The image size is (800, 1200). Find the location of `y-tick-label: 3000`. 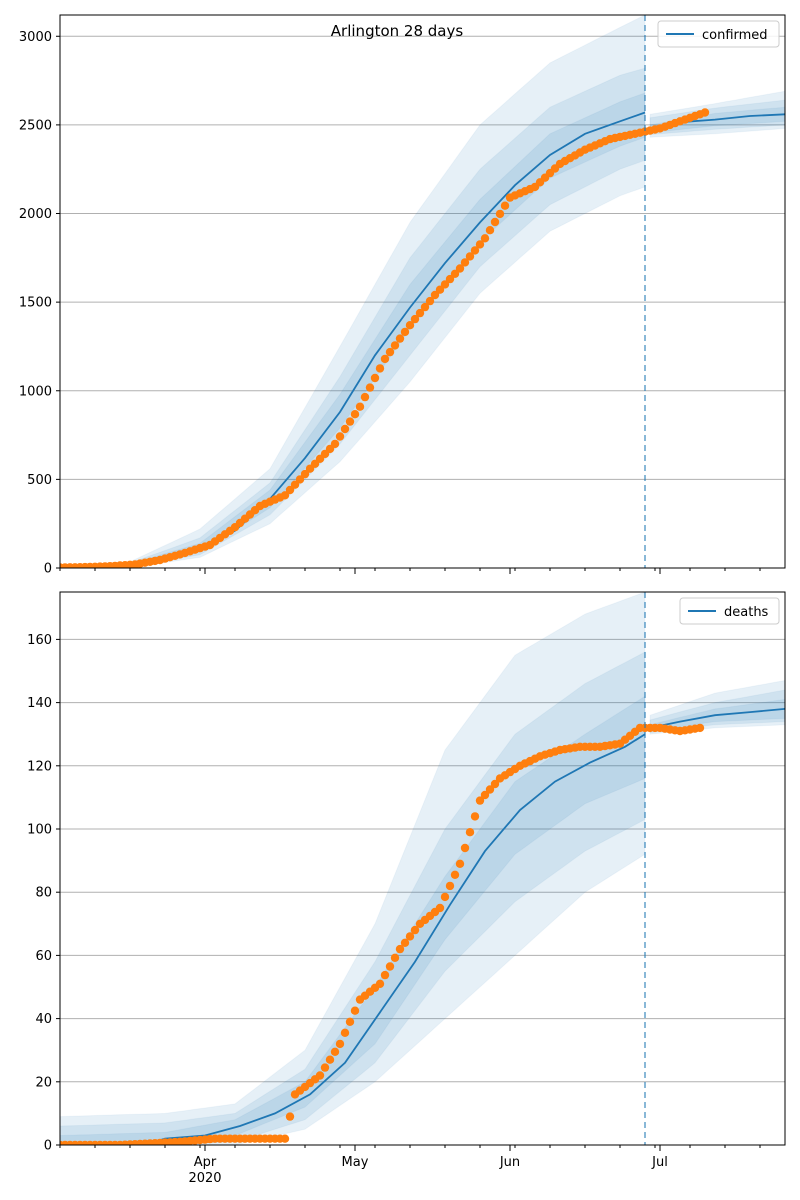

y-tick-label: 3000 is located at coordinates (35, 37).